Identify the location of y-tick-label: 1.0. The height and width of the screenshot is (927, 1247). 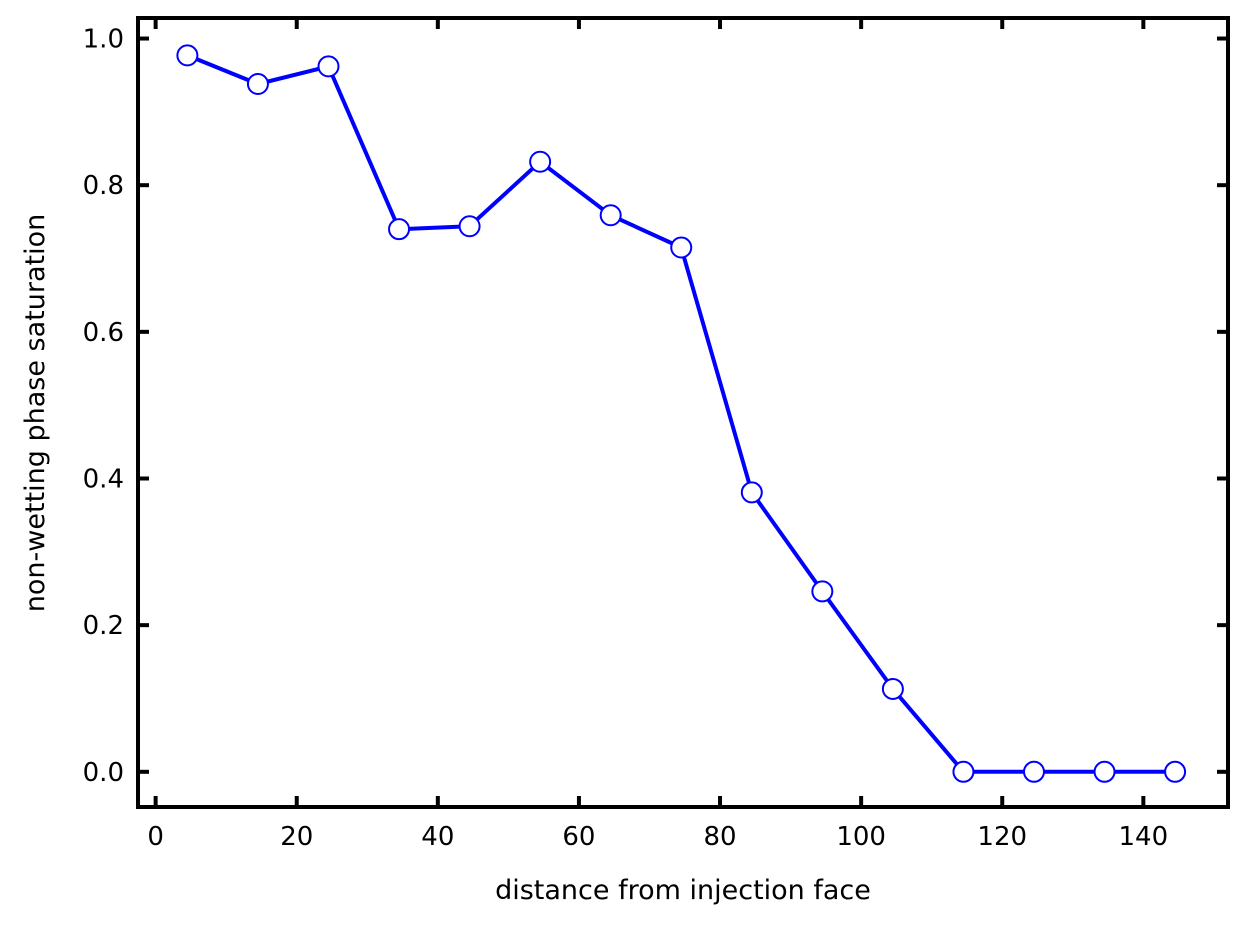
(103, 40).